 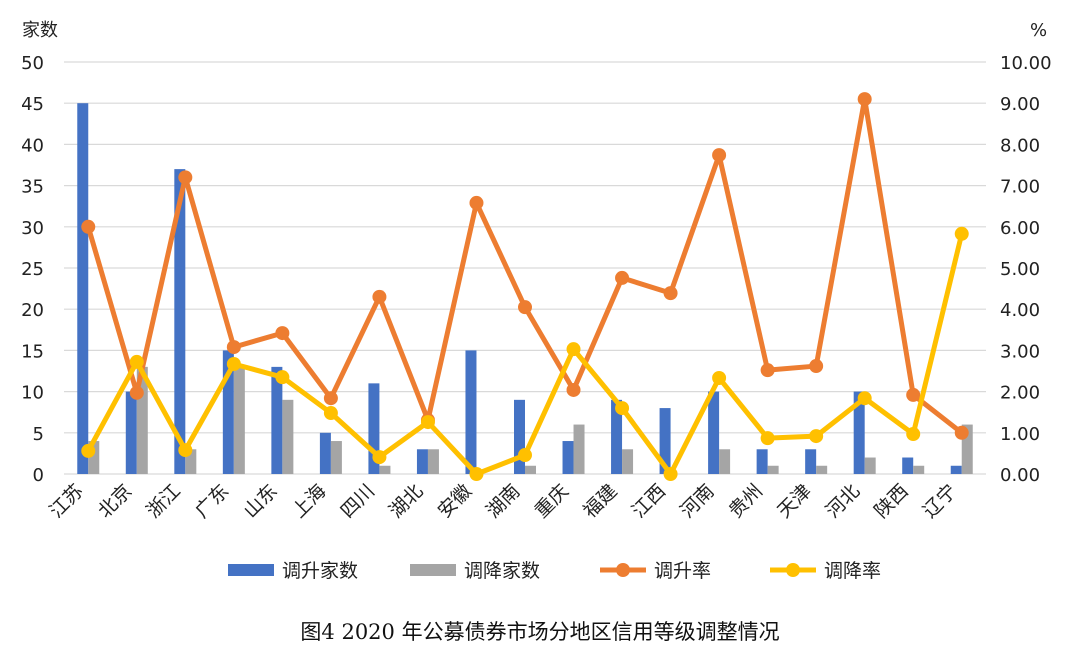 I want to click on category-label: 江西, so click(x=649, y=501).